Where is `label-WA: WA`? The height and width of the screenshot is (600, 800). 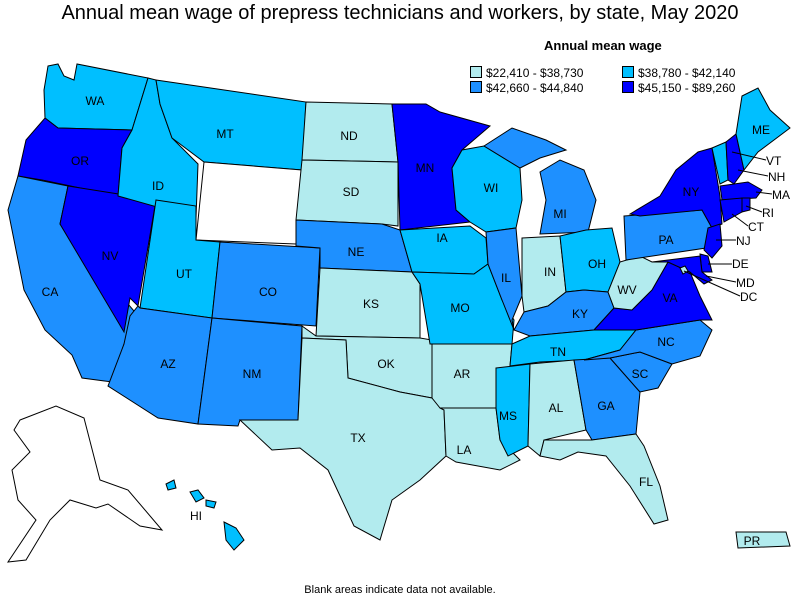 label-WA: WA is located at coordinates (95, 101).